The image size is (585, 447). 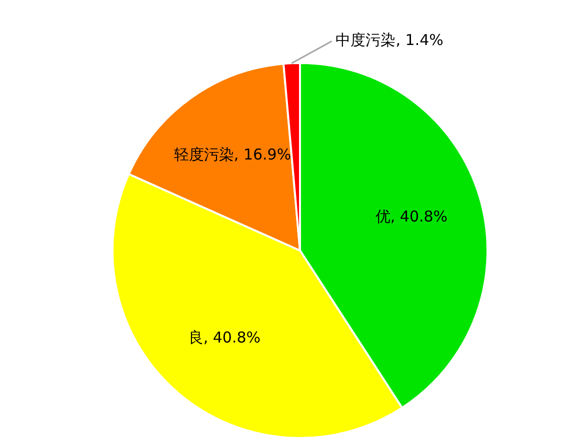 I want to click on slice-label: 良, 40.8%, so click(x=224, y=337).